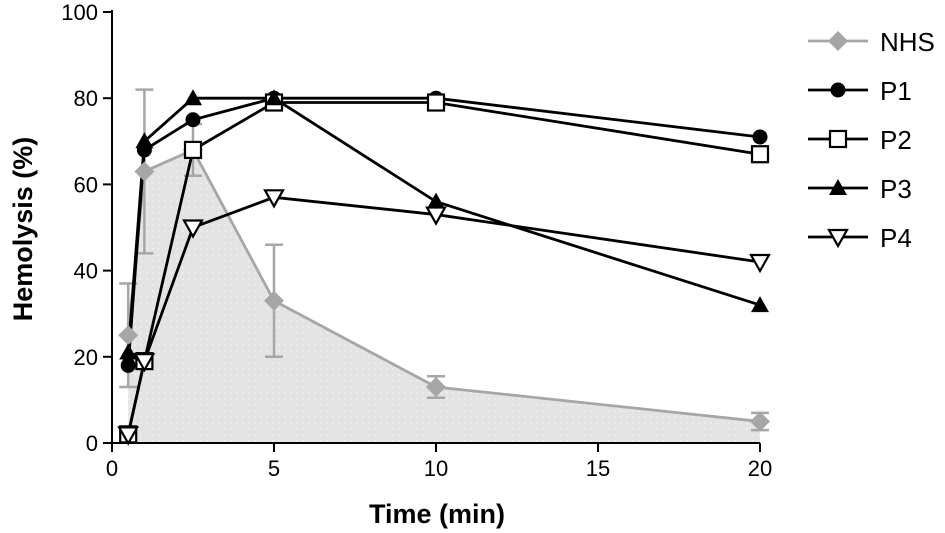 The image size is (945, 533). What do you see at coordinates (437, 514) in the screenshot?
I see `x-axis-title: Time (min)` at bounding box center [437, 514].